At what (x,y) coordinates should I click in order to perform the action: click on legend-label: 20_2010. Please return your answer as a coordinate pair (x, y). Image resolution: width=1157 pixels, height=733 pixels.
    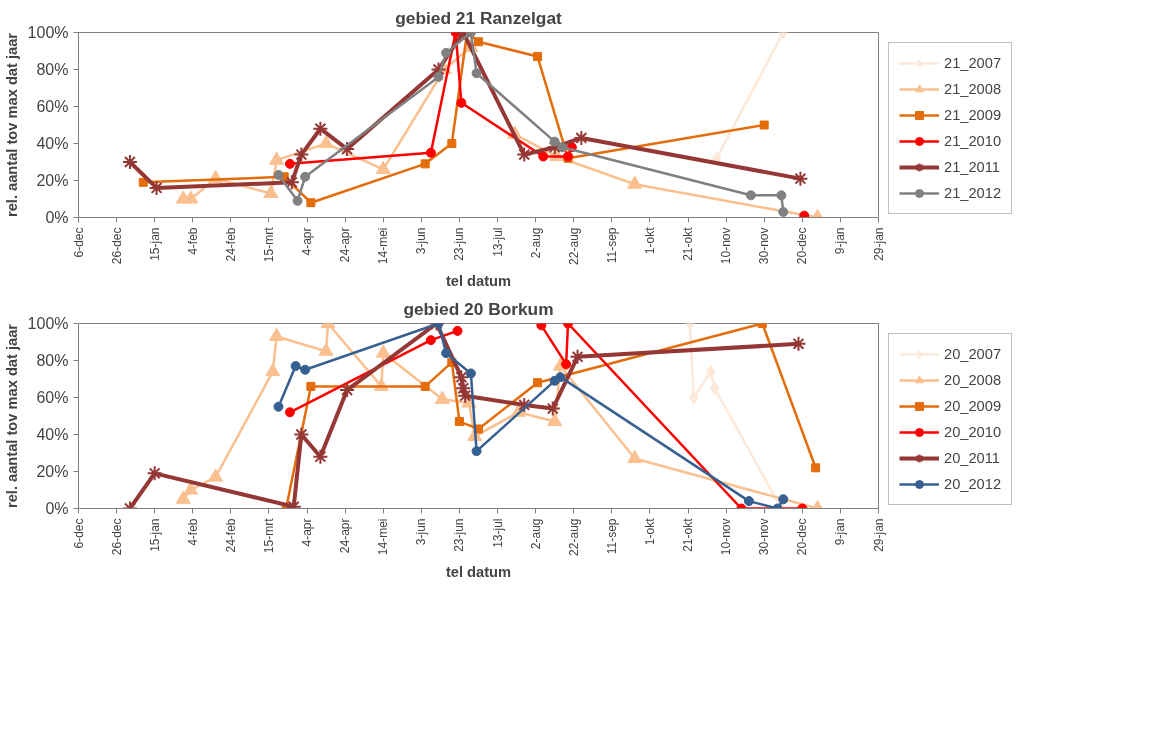
    Looking at the image, I should click on (973, 432).